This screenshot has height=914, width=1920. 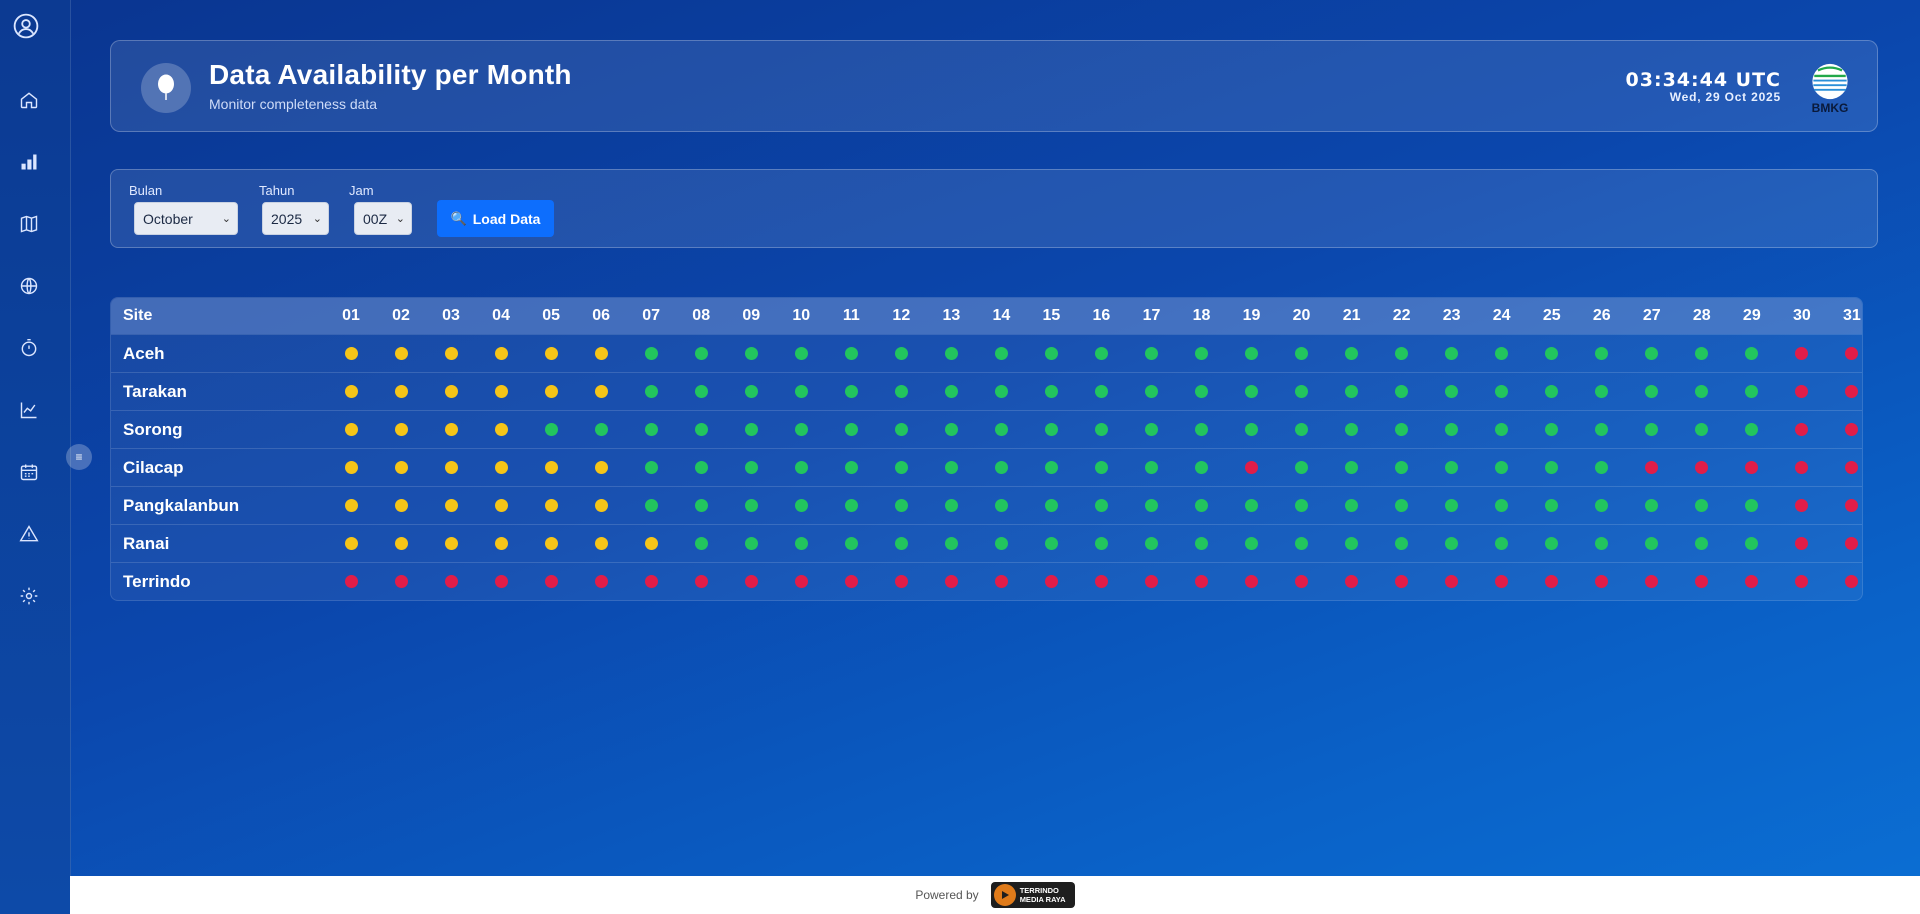 What do you see at coordinates (29, 162) in the screenshot?
I see `bar-chart-icon` at bounding box center [29, 162].